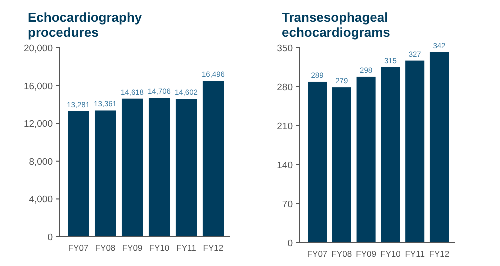 The width and height of the screenshot is (500, 266). What do you see at coordinates (285, 49) in the screenshot?
I see `y-tick-label: 350` at bounding box center [285, 49].